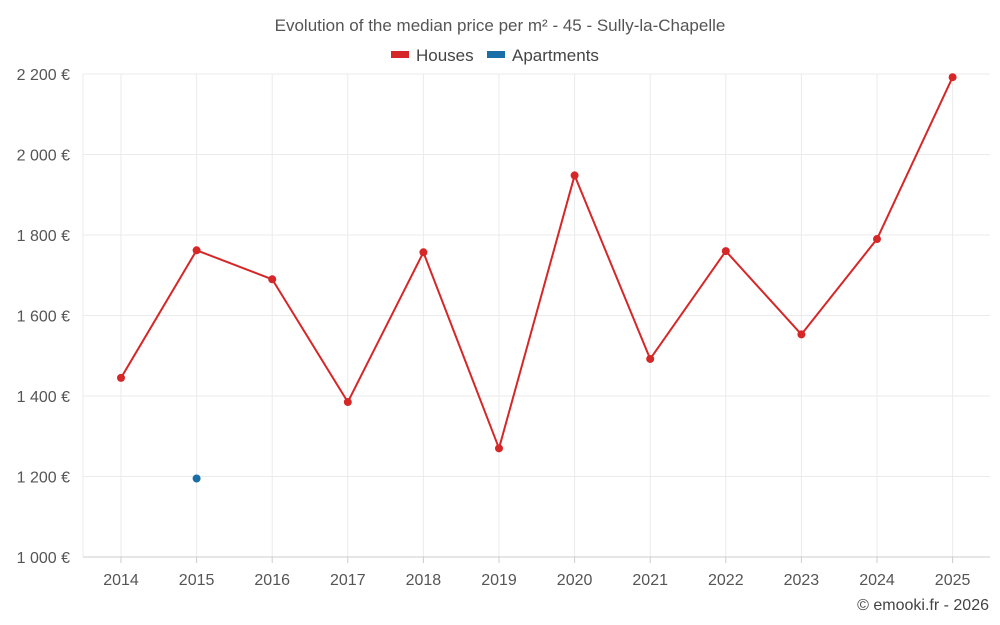  I want to click on x-tick-label: 2025, so click(953, 580).